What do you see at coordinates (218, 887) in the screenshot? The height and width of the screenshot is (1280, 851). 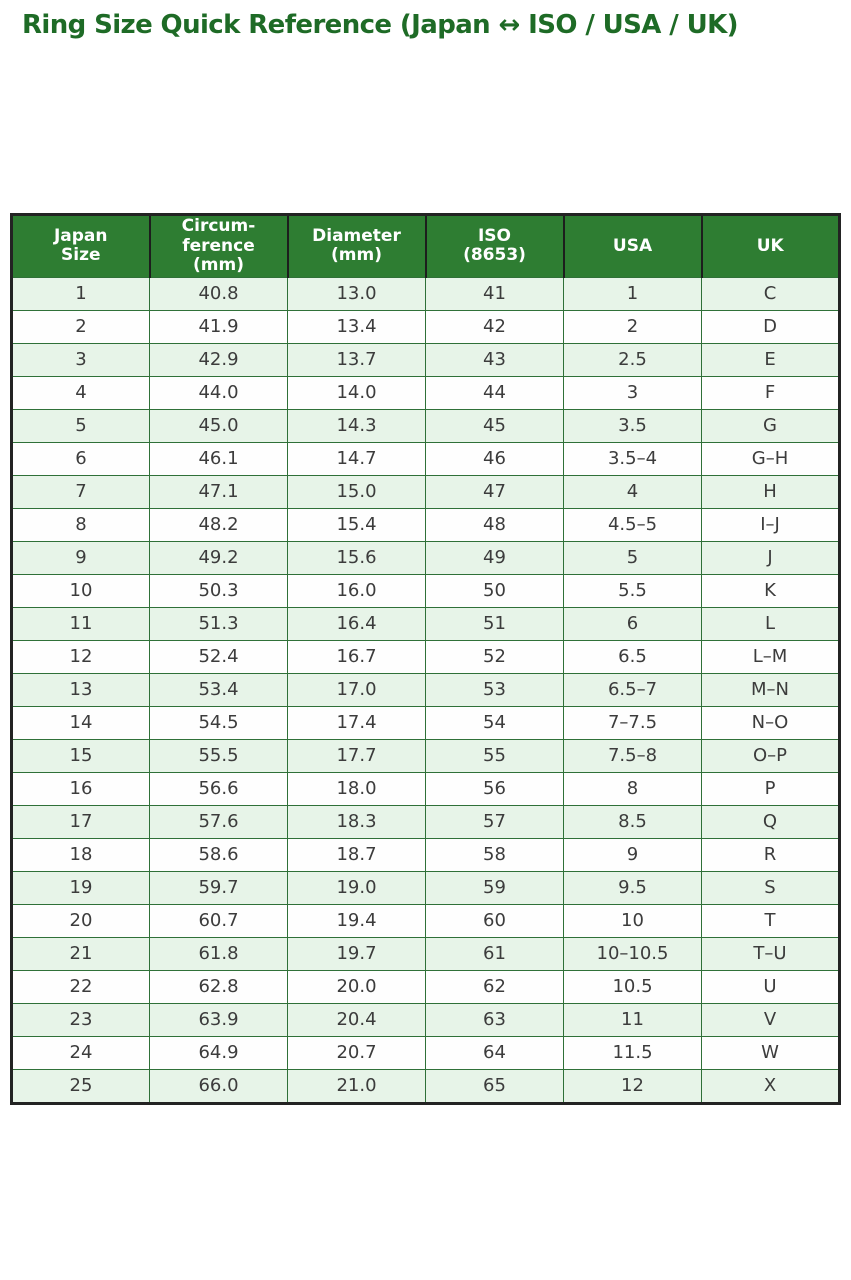 I see `cell-circumference-mm: 59.7` at bounding box center [218, 887].